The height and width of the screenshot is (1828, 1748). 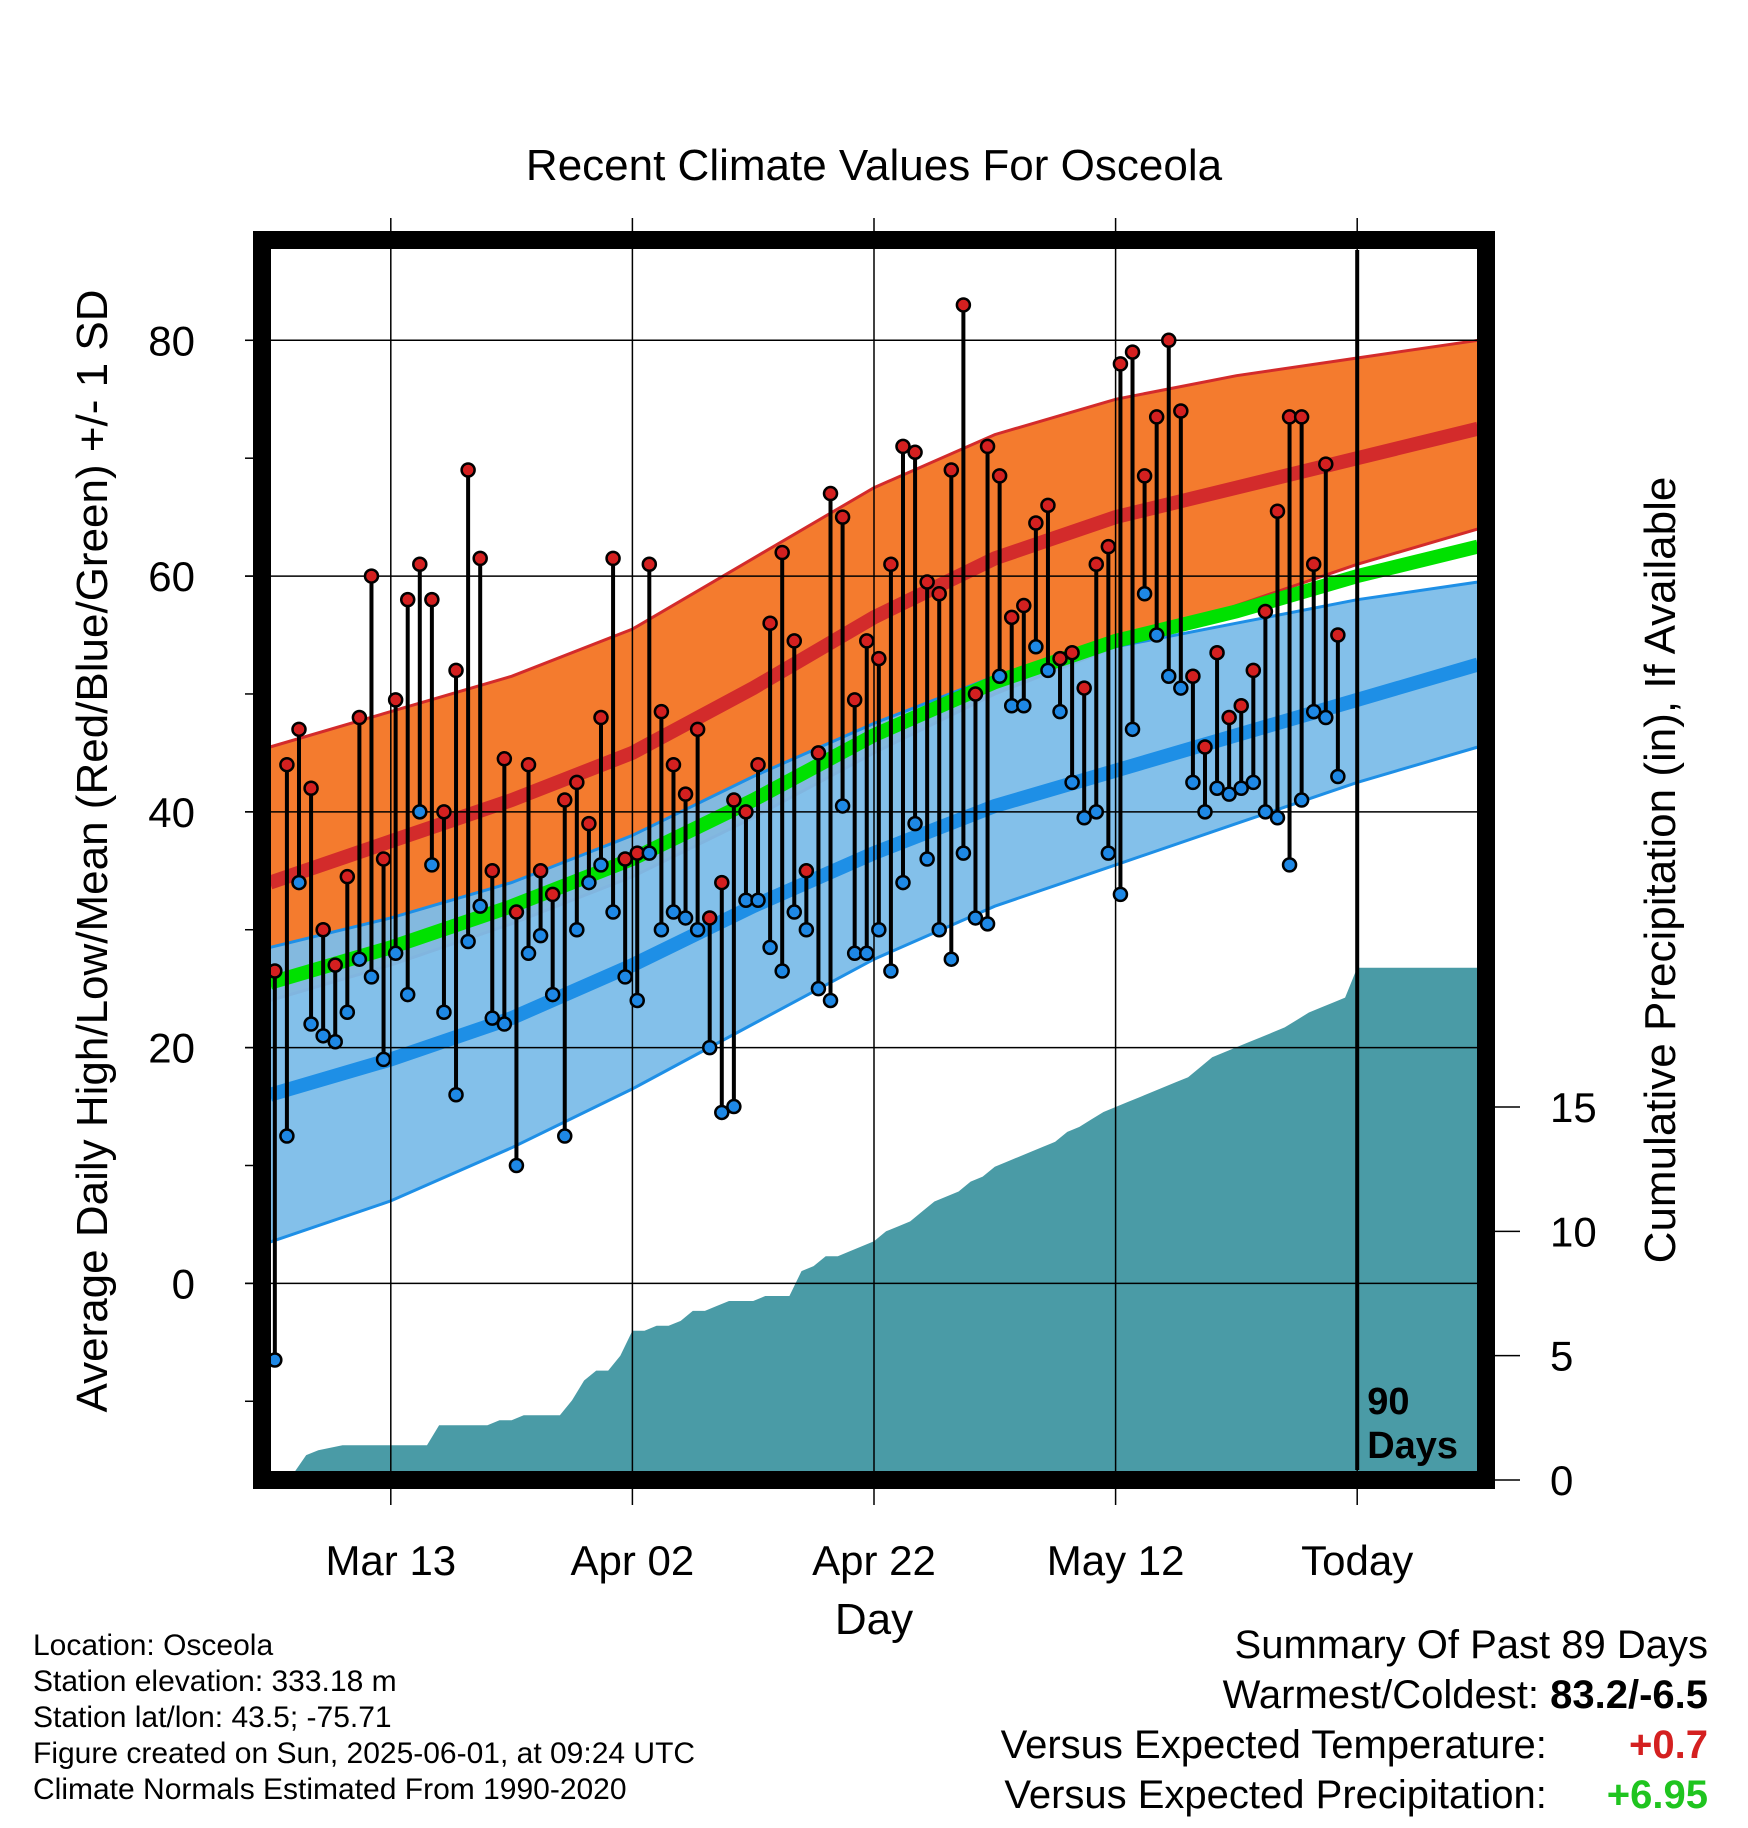 I want to click on summary-prec-row: Versus Expected Precipitation: +6.95, so click(x=1354, y=1795).